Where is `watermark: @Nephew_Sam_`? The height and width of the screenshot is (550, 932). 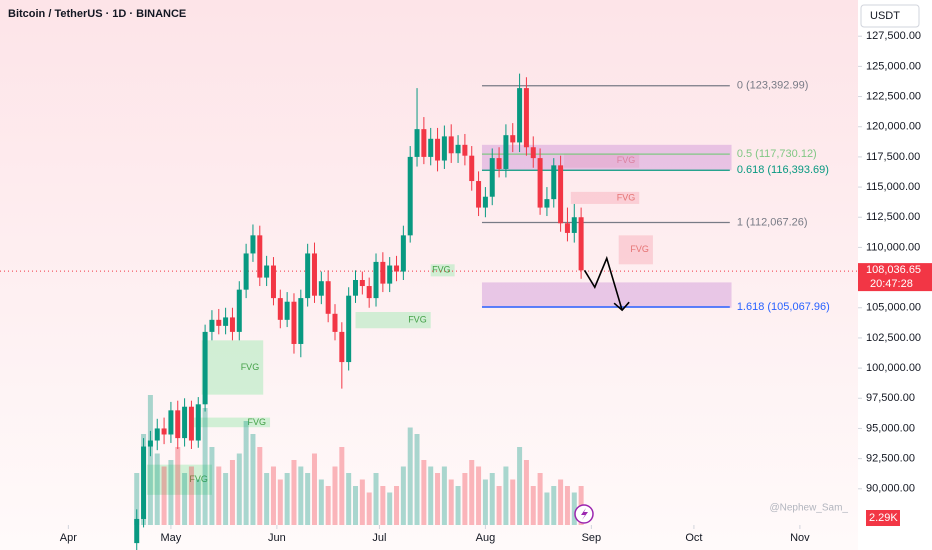
watermark: @Nephew_Sam_ is located at coordinates (808, 508).